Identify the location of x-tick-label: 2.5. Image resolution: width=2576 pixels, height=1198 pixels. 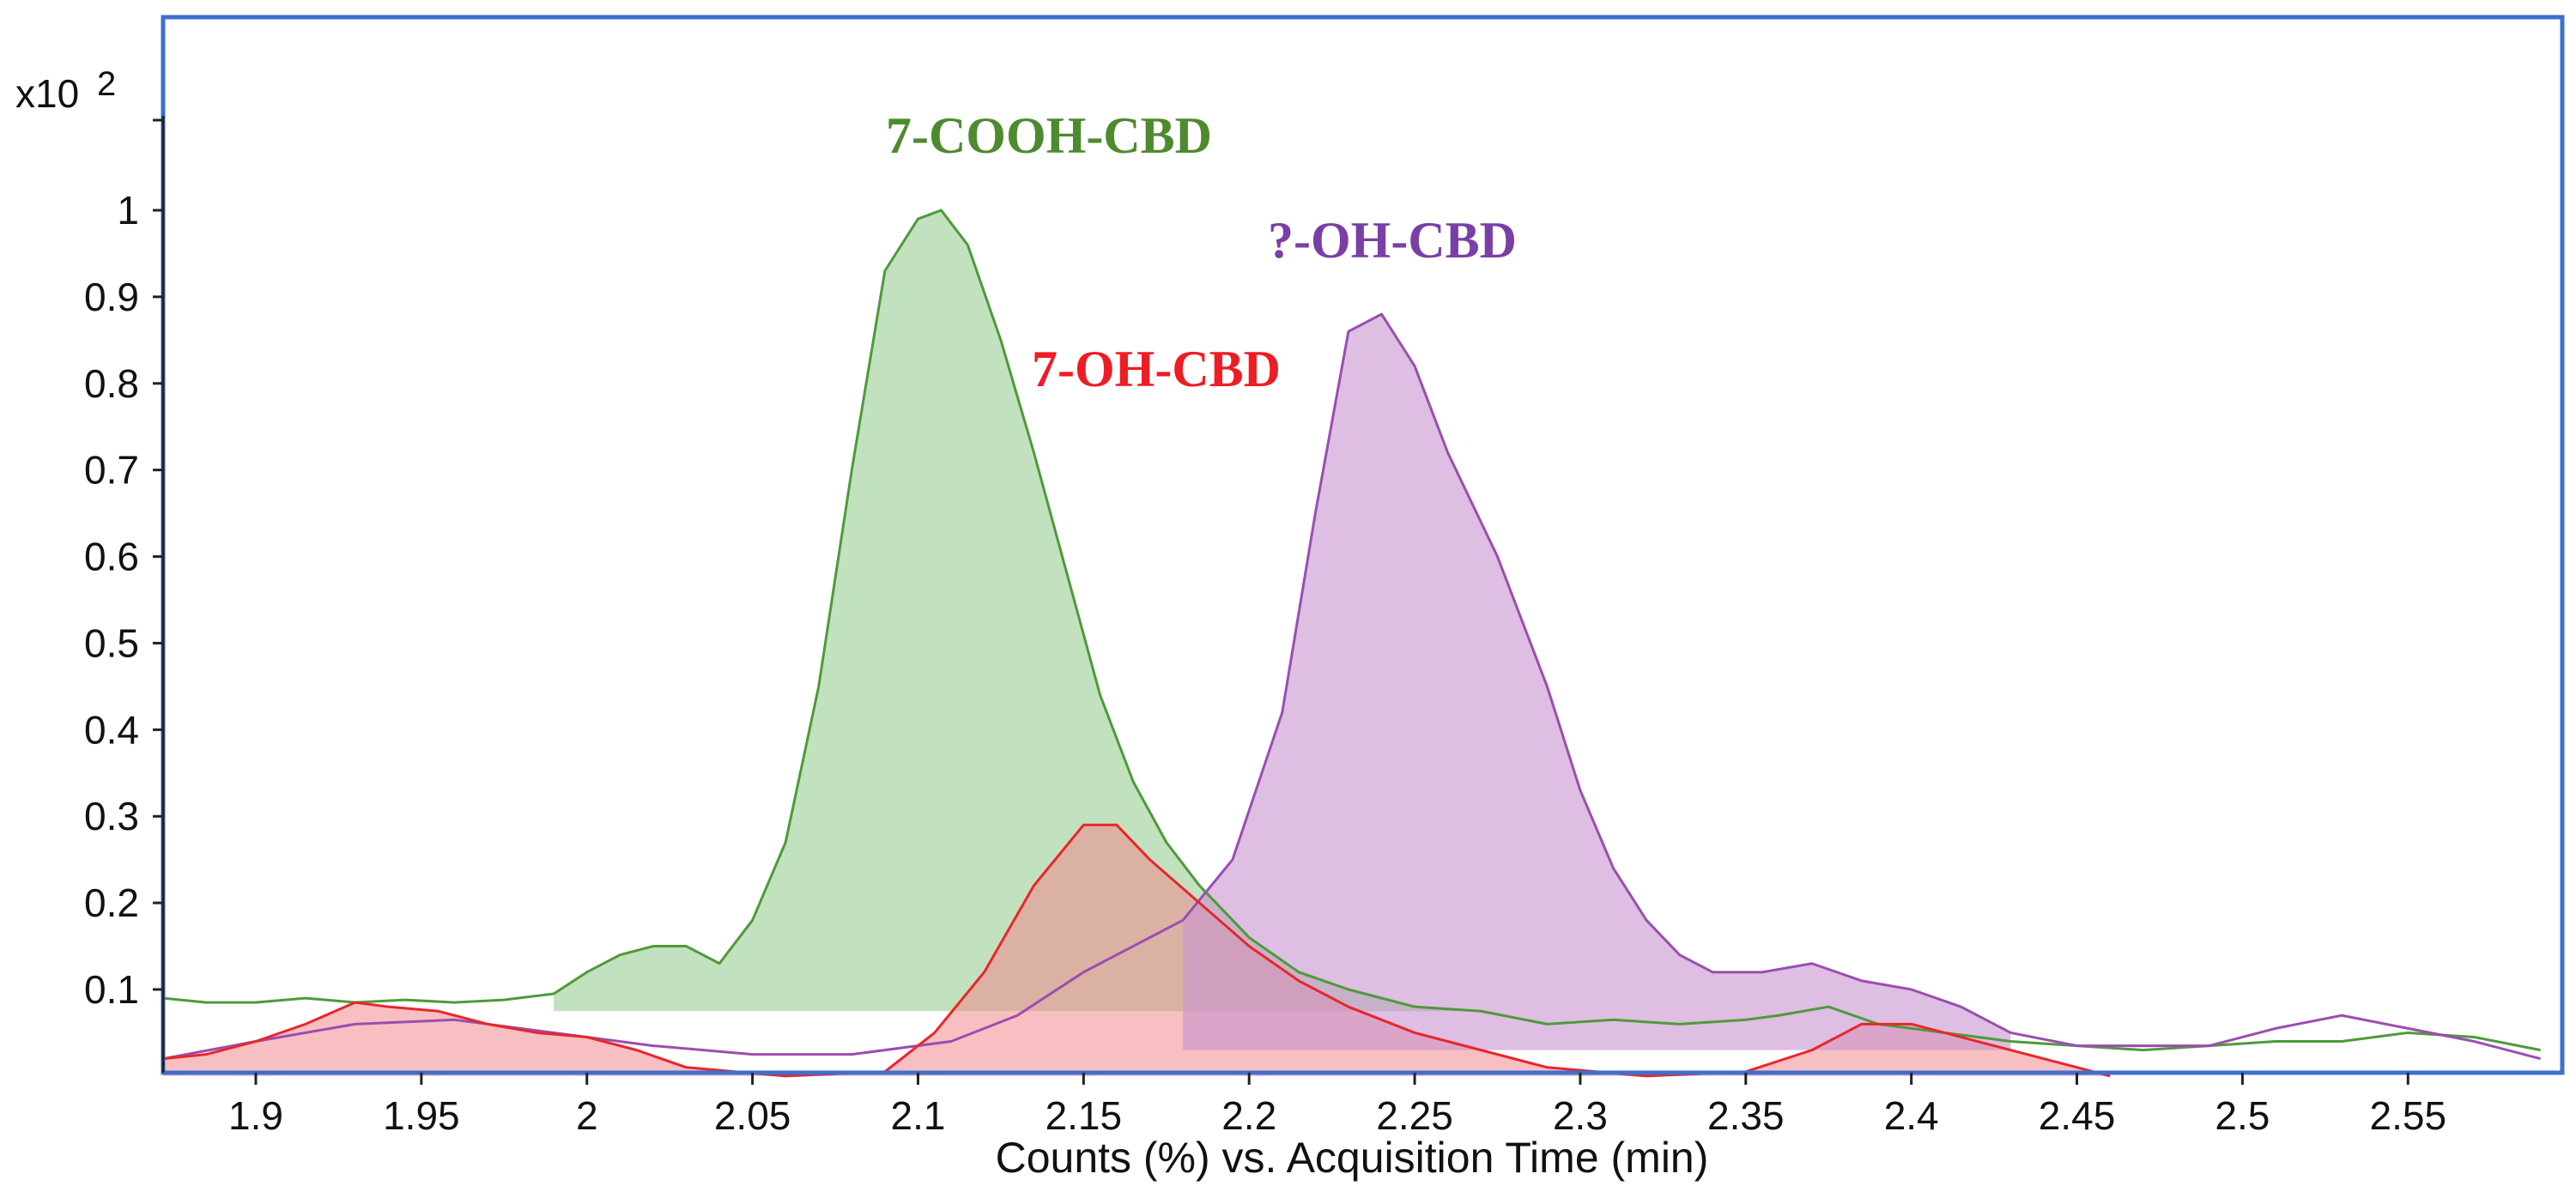
(2242, 1115).